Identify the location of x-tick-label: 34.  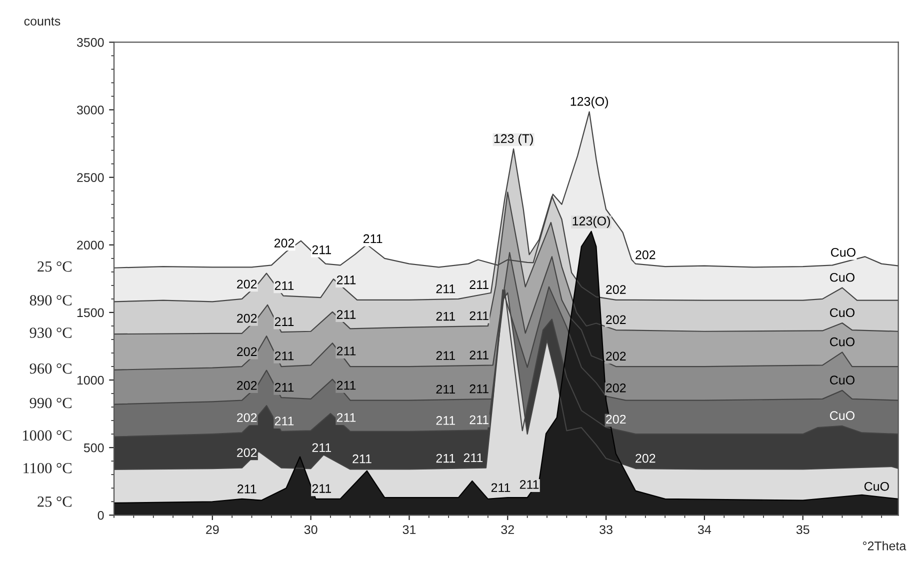
(705, 529).